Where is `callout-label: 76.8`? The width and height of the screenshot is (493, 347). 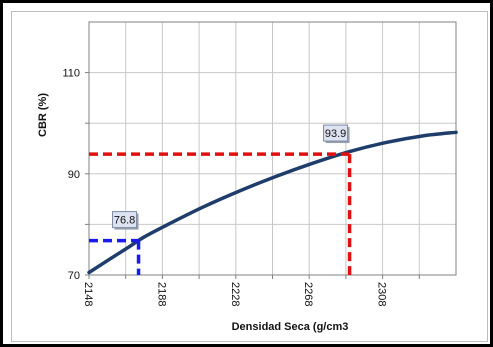
callout-label: 76.8 is located at coordinates (124, 221).